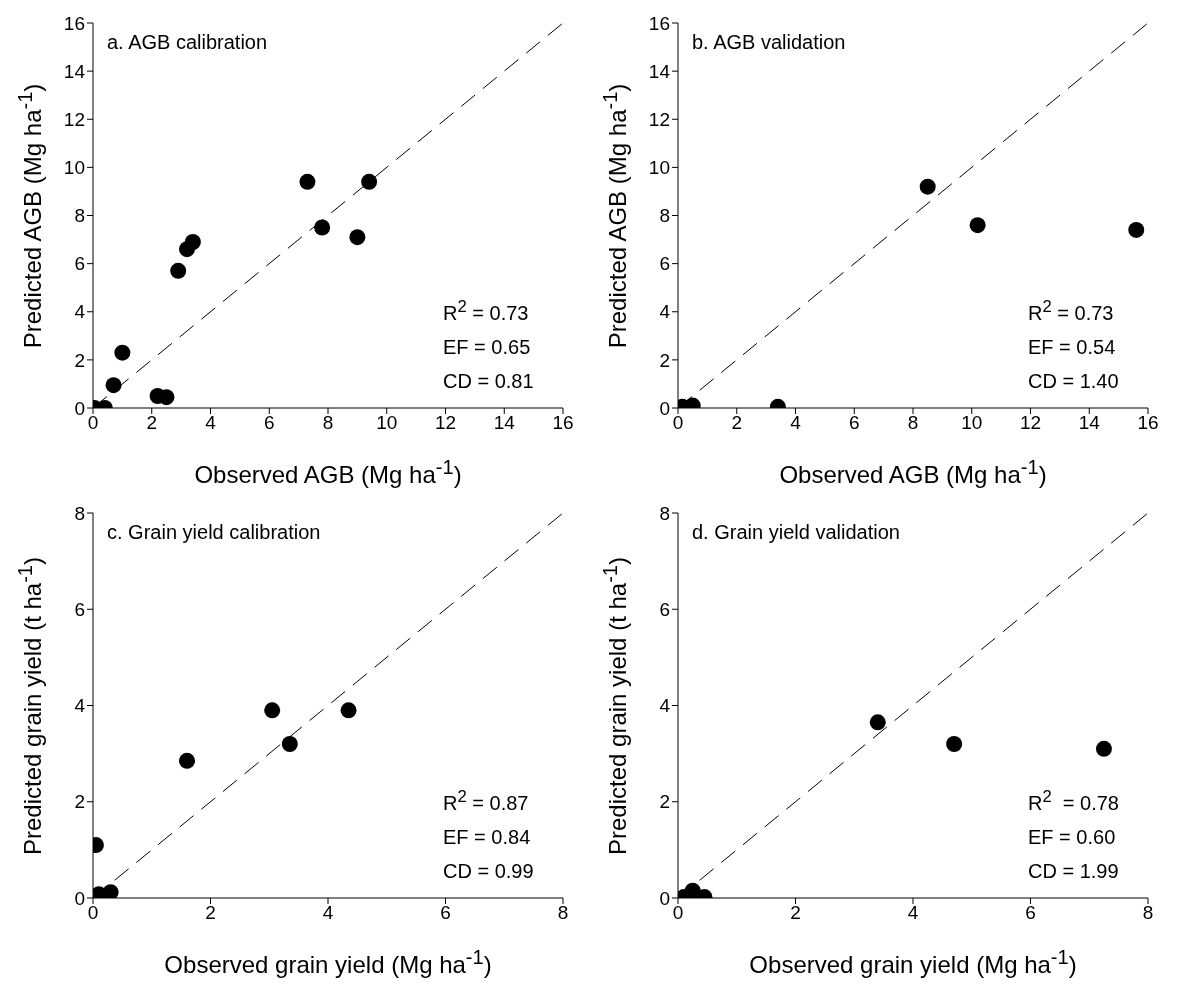 The width and height of the screenshot is (1179, 999). What do you see at coordinates (1072, 347) in the screenshot?
I see `annotation: EF = 0.54` at bounding box center [1072, 347].